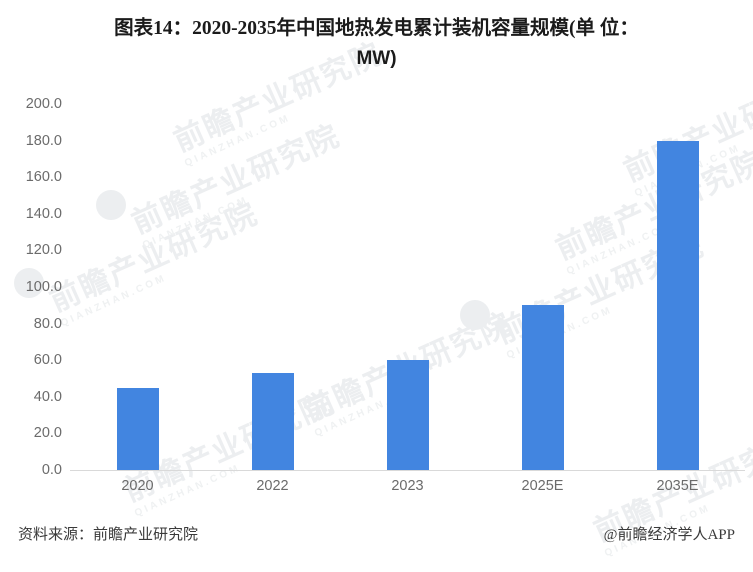  Describe the element at coordinates (51, 470) in the screenshot. I see `y-axis-tick-label: 0.0` at that location.